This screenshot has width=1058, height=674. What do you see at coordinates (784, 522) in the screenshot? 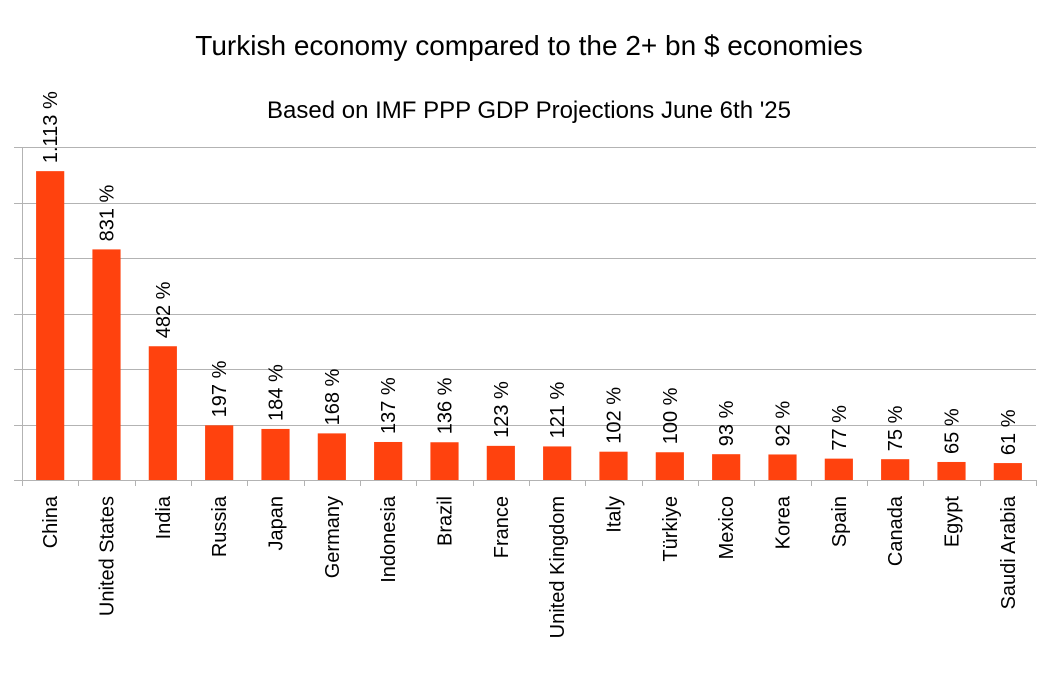
I see `x-tick-label: Korea` at bounding box center [784, 522].